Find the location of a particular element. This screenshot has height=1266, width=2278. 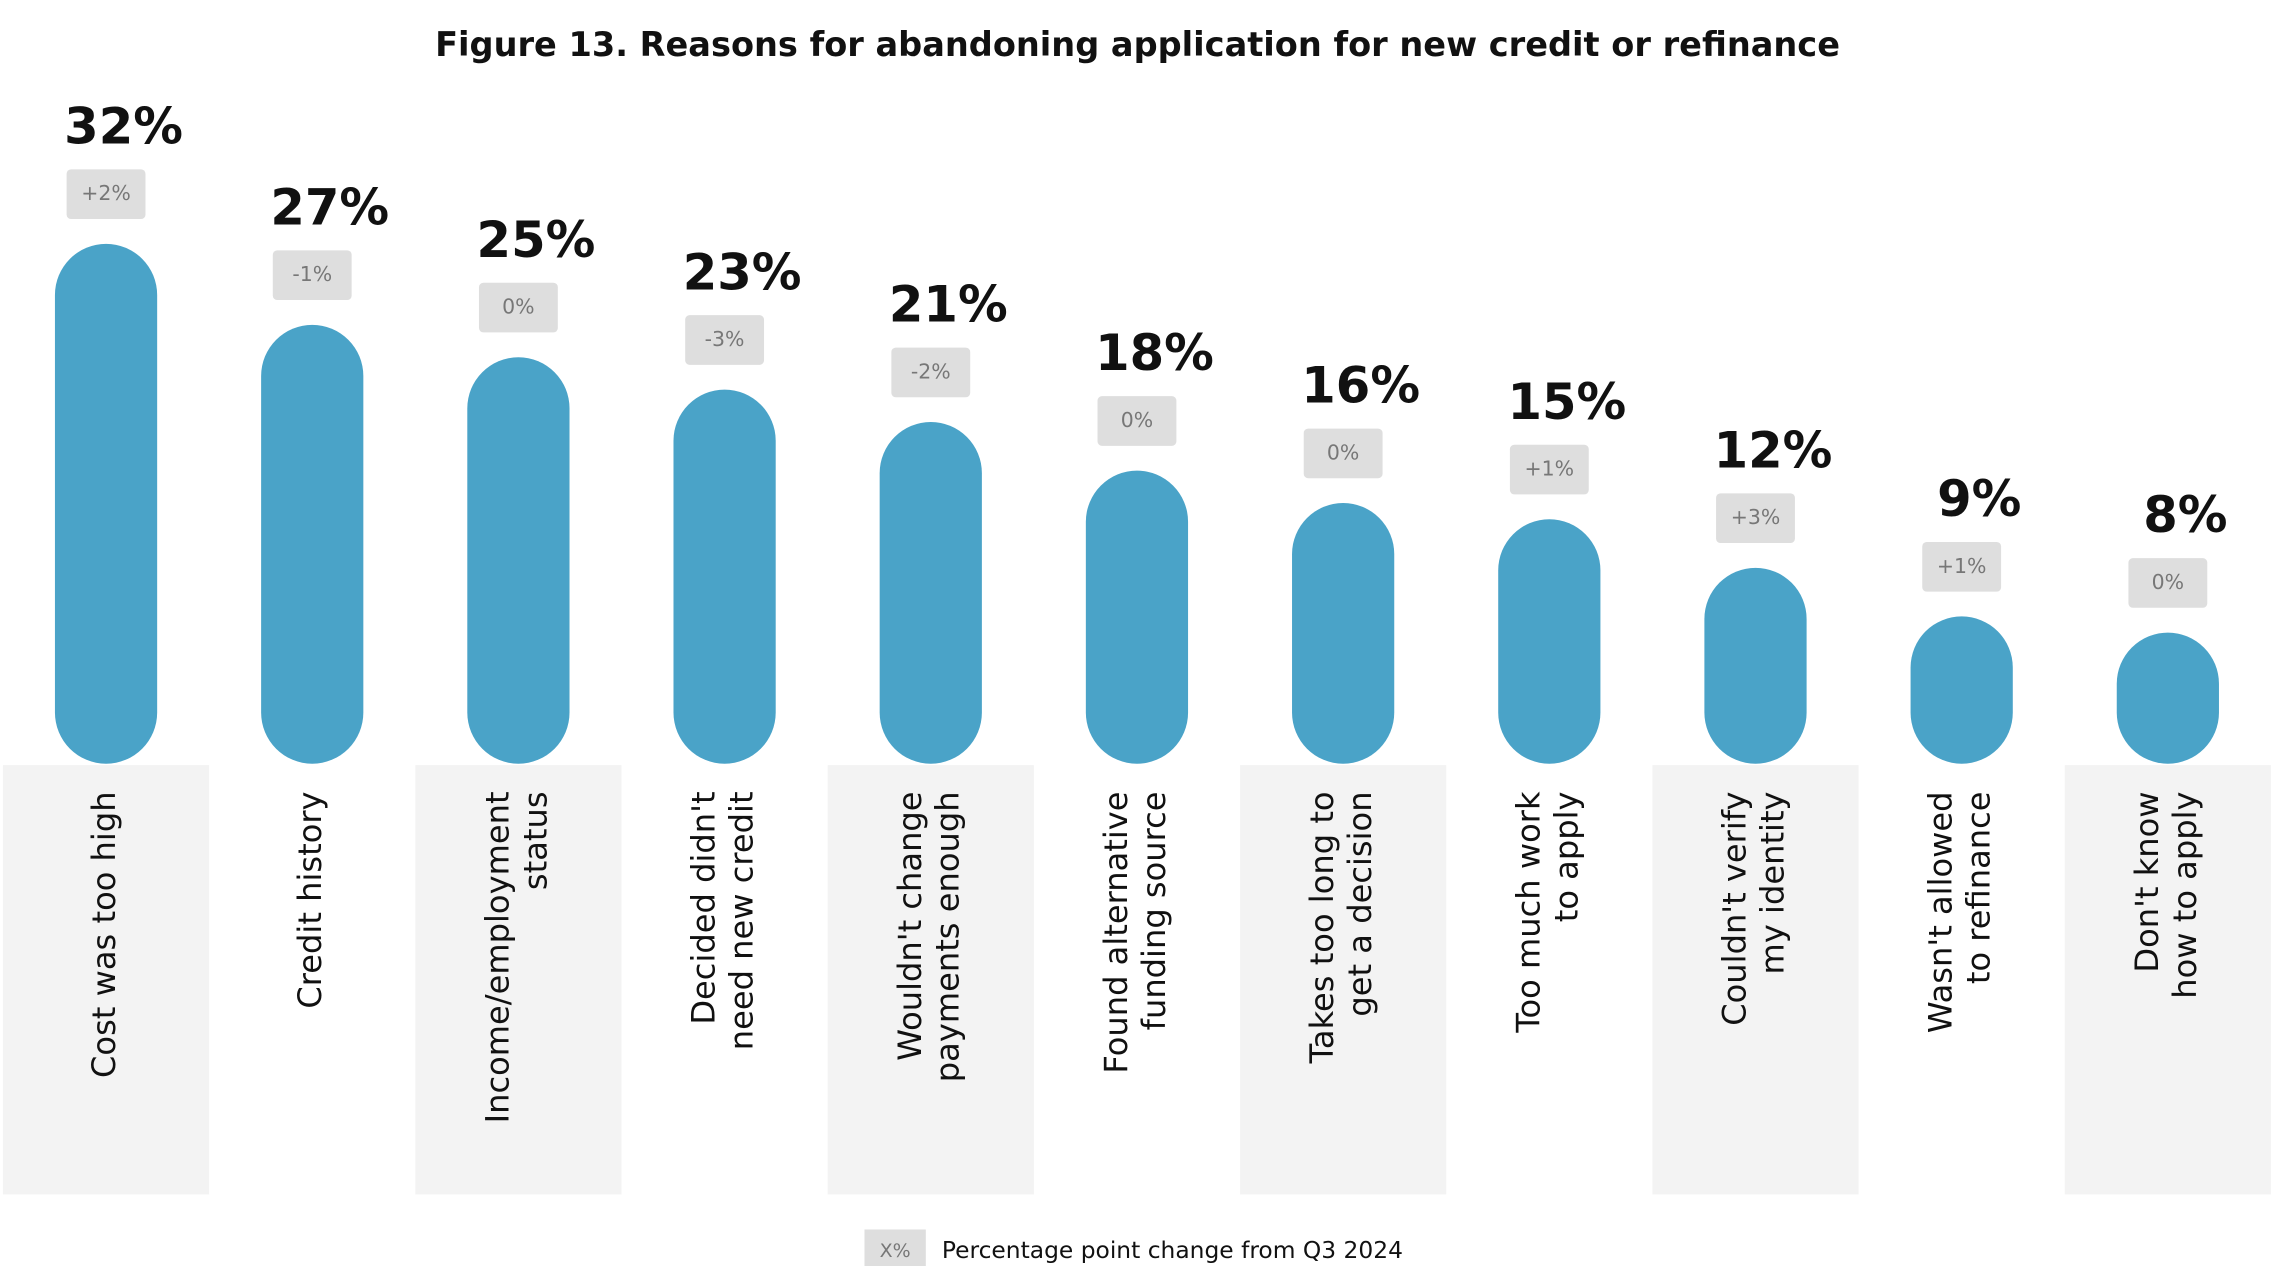

change-label: +2% is located at coordinates (106, 193).